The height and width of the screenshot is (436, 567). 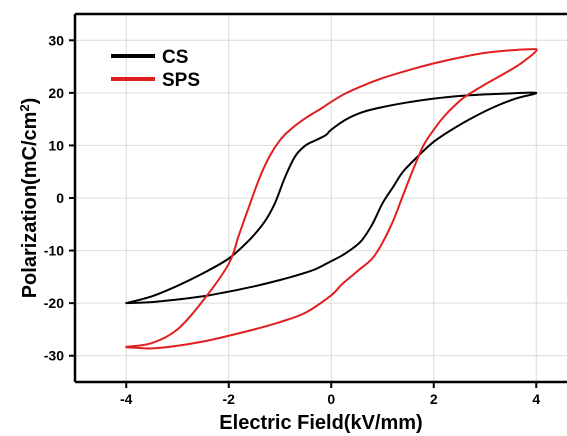 I want to click on y-axis-title: Polarization(mC/cm2), so click(x=29, y=198).